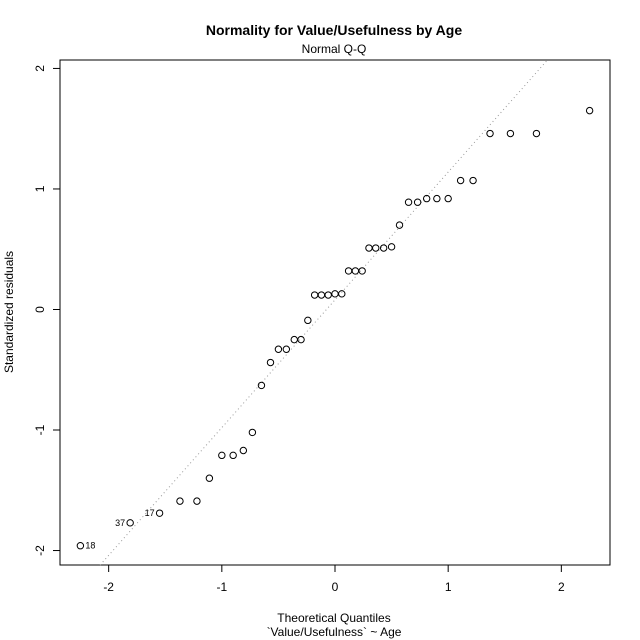 The image size is (640, 640). Describe the element at coordinates (334, 30) in the screenshot. I see `chart-title: Normality for Value/Usefulness by Age` at that location.